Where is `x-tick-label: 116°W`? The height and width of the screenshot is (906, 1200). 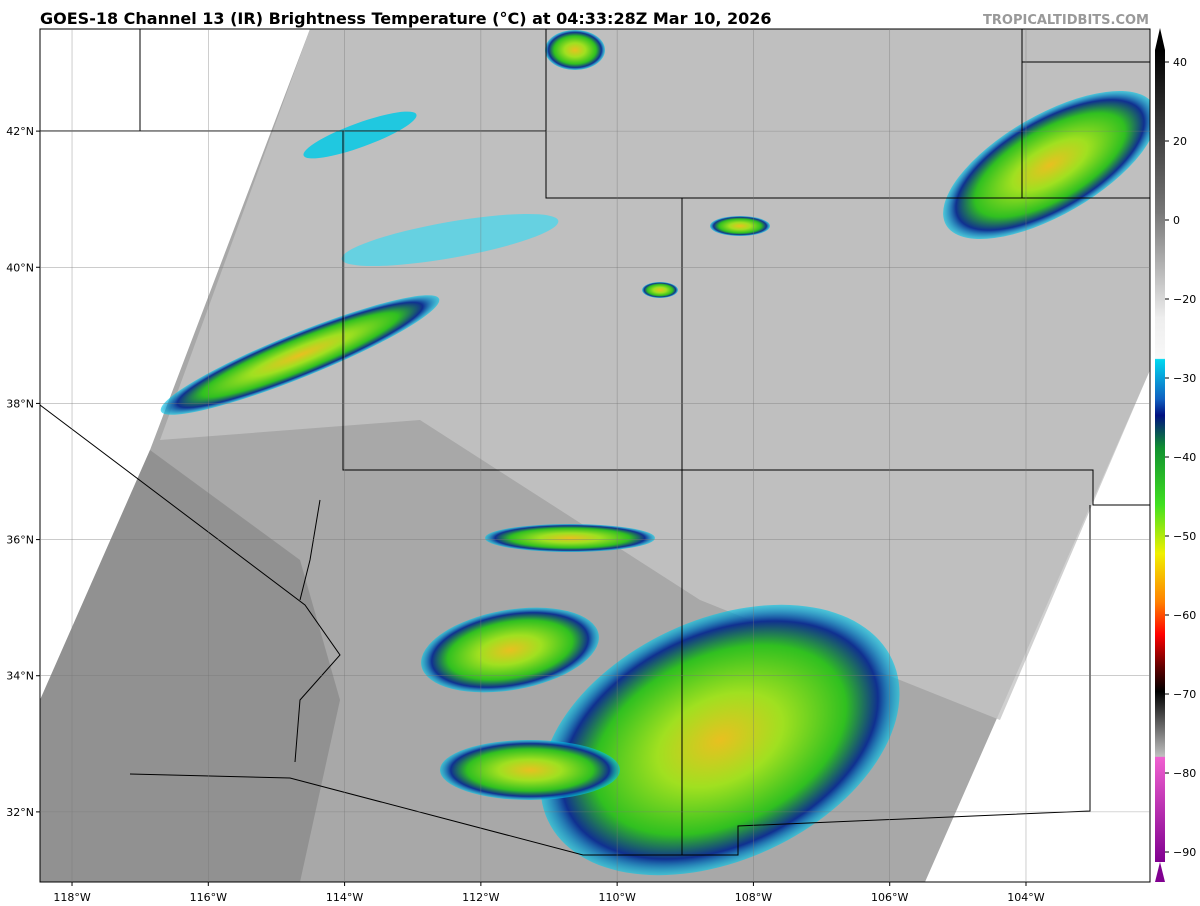 x-tick-label: 116°W is located at coordinates (208, 897).